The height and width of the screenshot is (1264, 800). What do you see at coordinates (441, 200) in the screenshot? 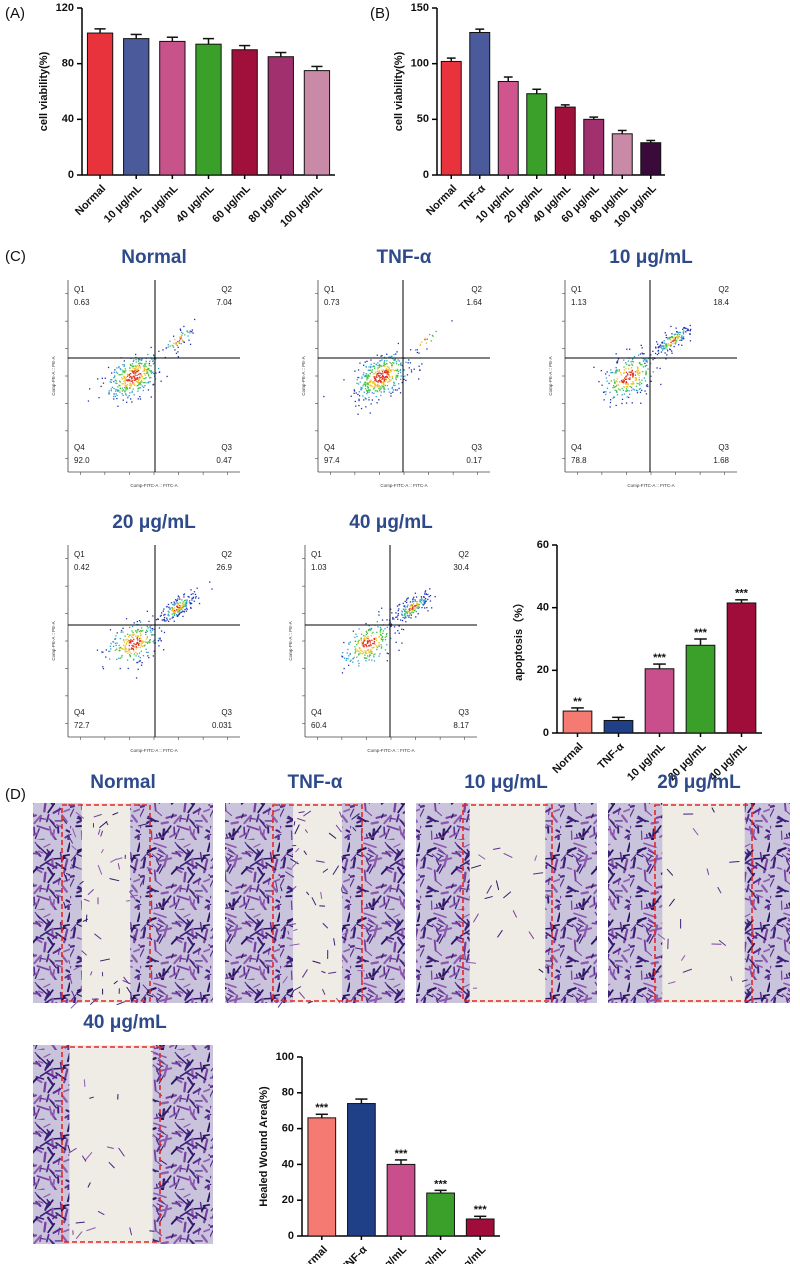
I see `x-tick-label: Normal` at bounding box center [441, 200].